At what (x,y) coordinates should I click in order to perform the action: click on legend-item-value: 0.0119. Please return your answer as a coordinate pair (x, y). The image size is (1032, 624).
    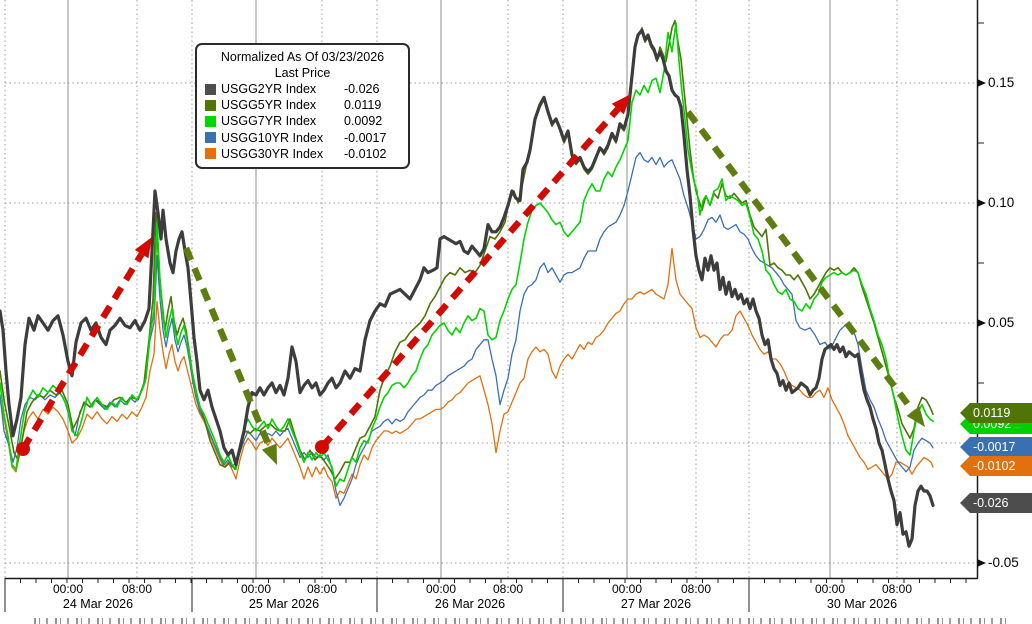
    Looking at the image, I should click on (363, 105).